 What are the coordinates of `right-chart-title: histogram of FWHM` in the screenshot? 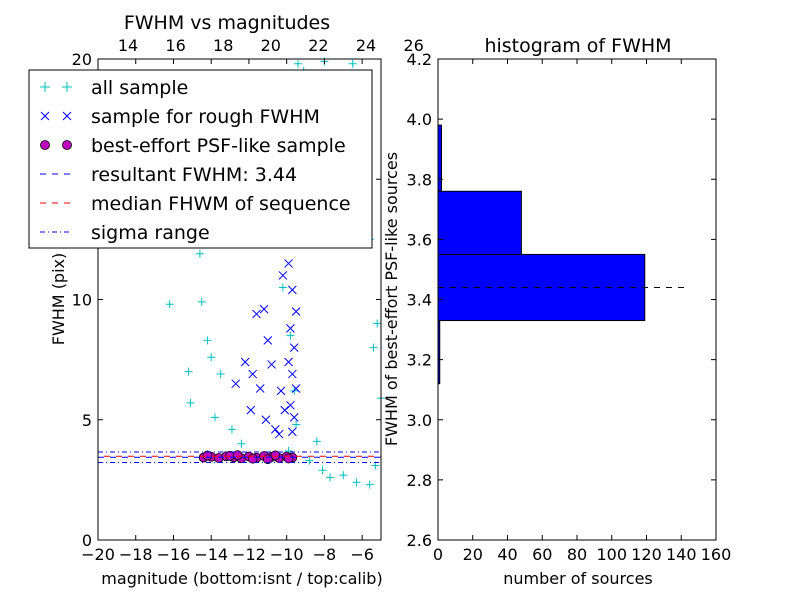 It's located at (577, 46).